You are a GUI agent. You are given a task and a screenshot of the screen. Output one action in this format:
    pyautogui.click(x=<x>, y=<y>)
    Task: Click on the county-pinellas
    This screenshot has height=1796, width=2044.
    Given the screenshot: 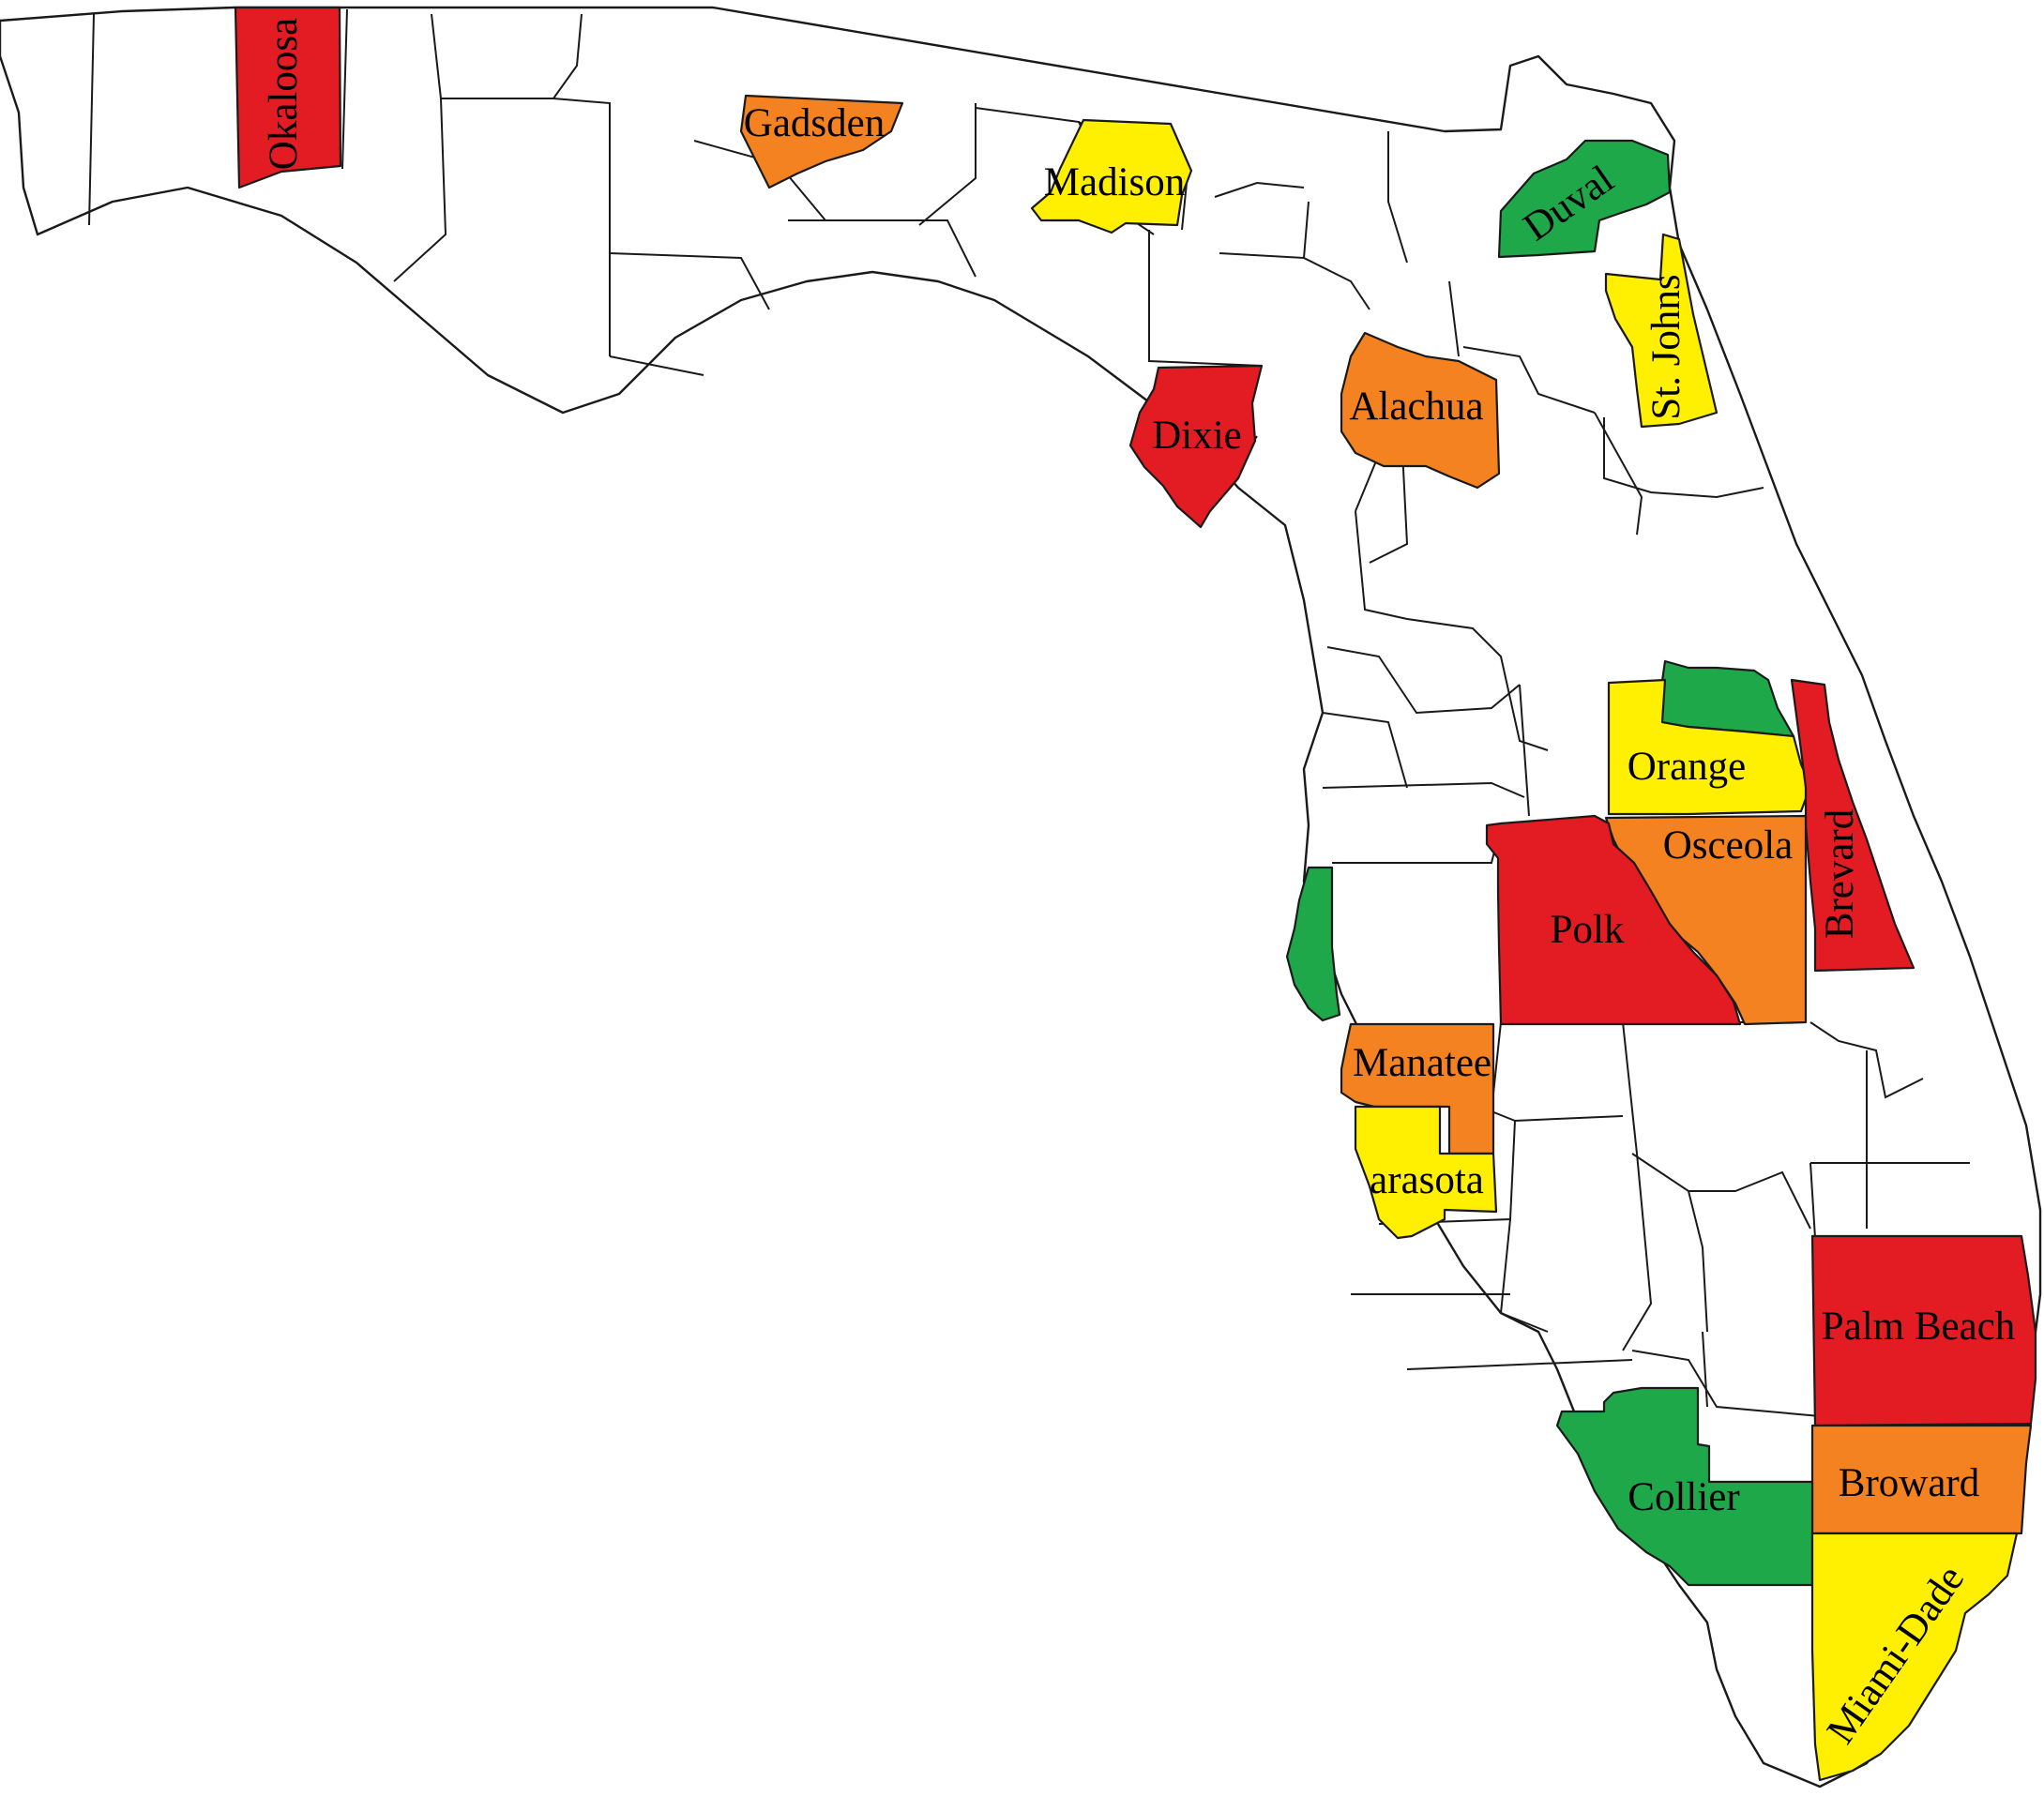 What is the action you would take?
    pyautogui.click(x=1313, y=944)
    